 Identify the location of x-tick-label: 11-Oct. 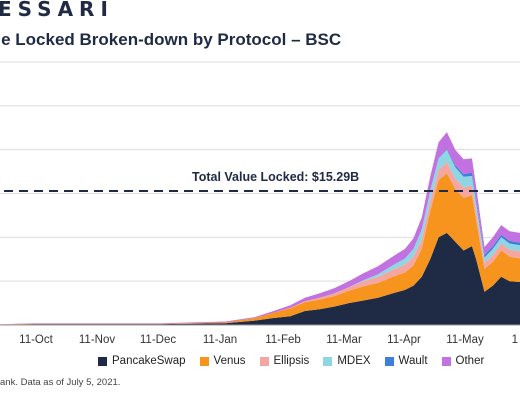
(36, 340).